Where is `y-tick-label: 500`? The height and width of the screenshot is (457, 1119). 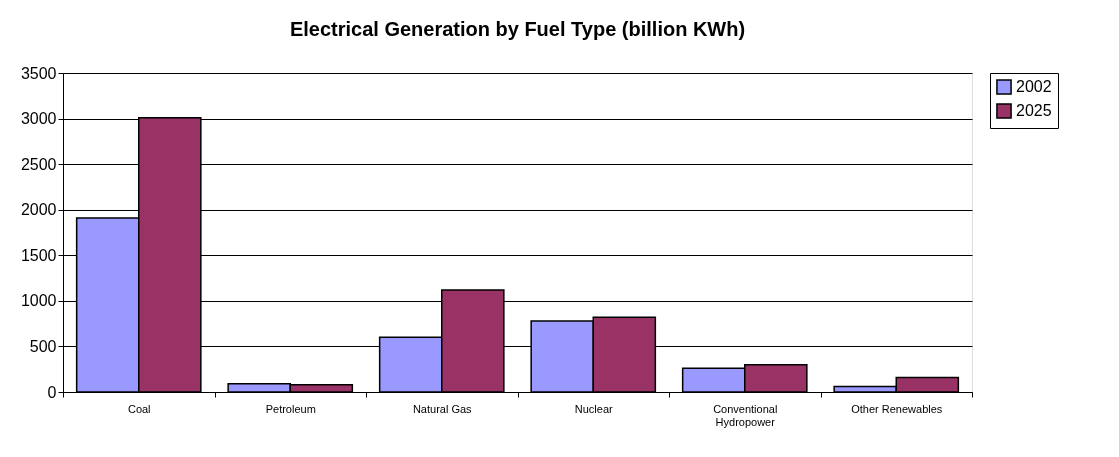 y-tick-label: 500 is located at coordinates (43, 346).